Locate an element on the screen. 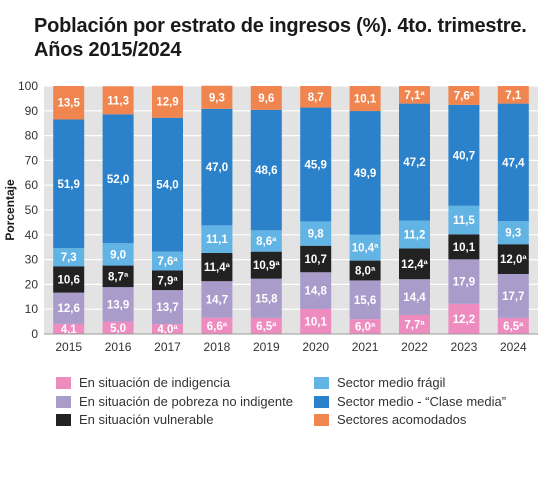  data-label: 12,9 is located at coordinates (167, 103).